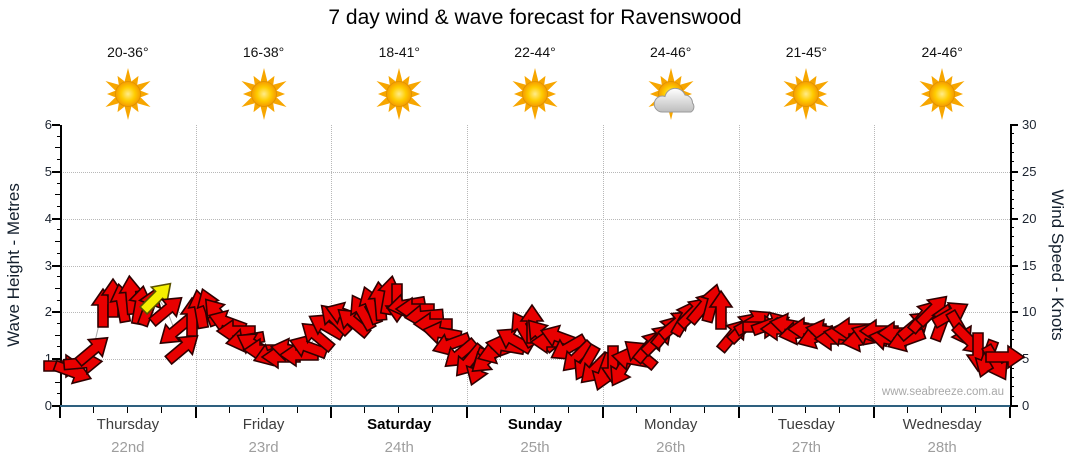 The width and height of the screenshot is (1080, 475). Describe the element at coordinates (48, 312) in the screenshot. I see `left-tick-label: 2` at that location.